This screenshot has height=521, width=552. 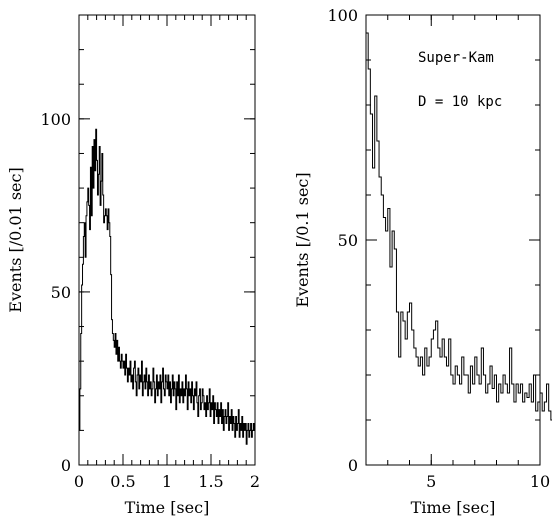 What do you see at coordinates (431, 481) in the screenshot?
I see `x-tick-label: 5` at bounding box center [431, 481].